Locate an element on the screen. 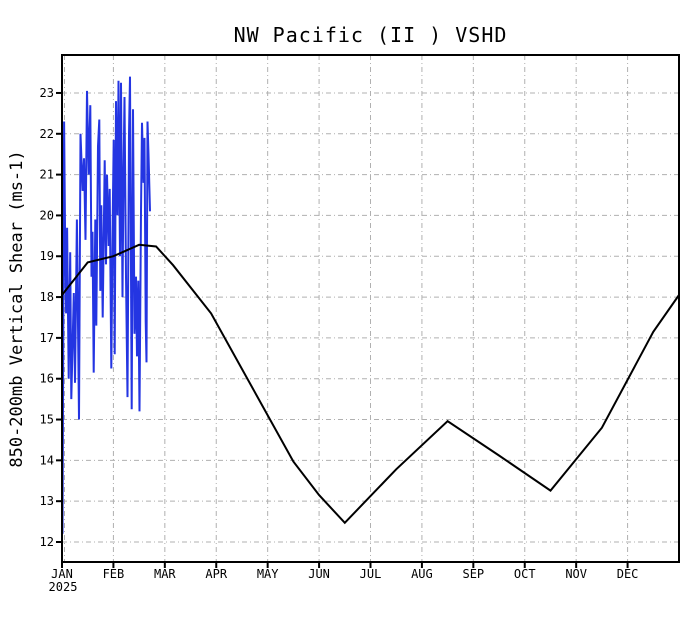 Image resolution: width=690 pixels, height=618 pixels. x-tick-label: OCT is located at coordinates (525, 574).